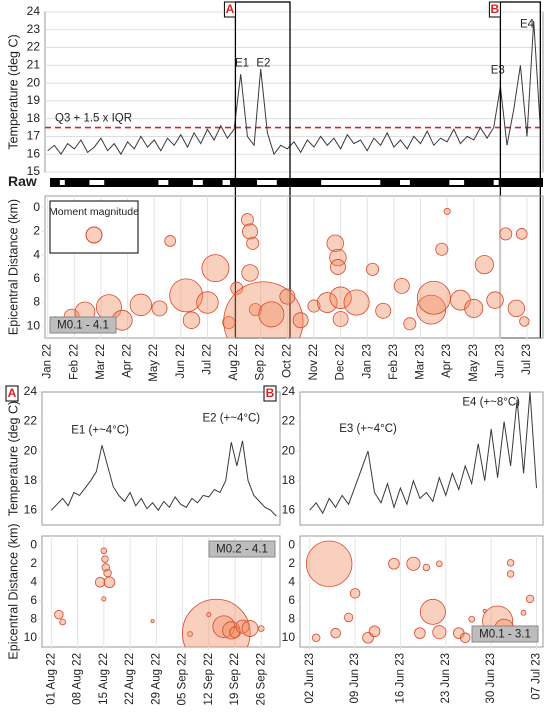  I want to click on panel-label: B, so click(270, 393).